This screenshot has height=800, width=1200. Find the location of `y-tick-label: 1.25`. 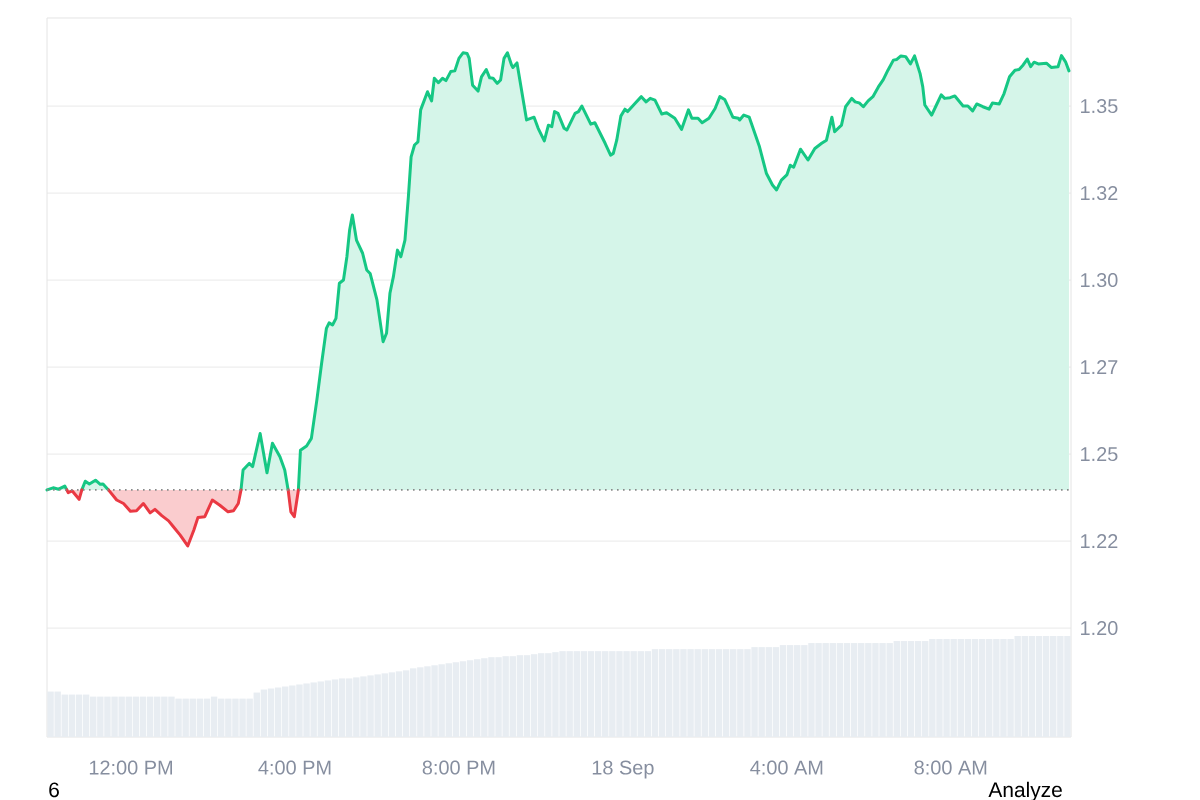

y-tick-label: 1.25 is located at coordinates (1099, 454).